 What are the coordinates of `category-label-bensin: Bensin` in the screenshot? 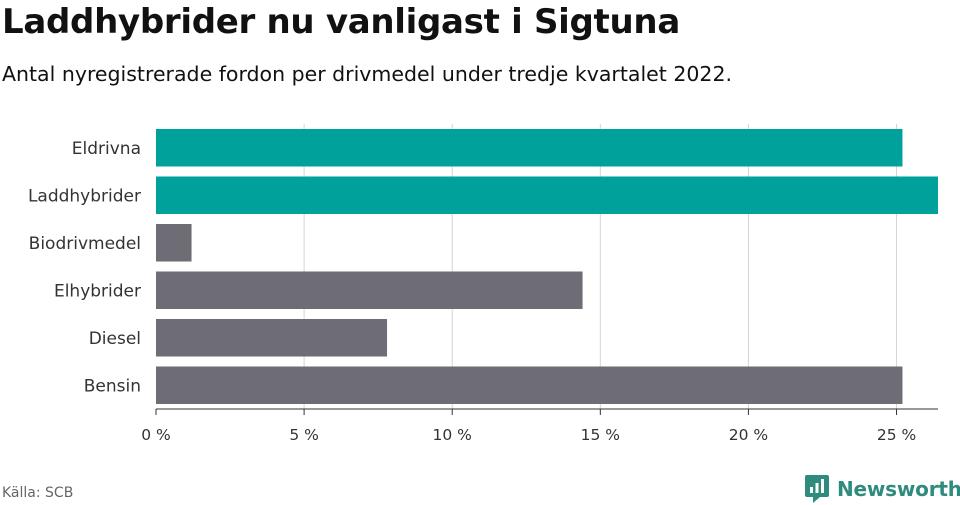 It's located at (112, 386).